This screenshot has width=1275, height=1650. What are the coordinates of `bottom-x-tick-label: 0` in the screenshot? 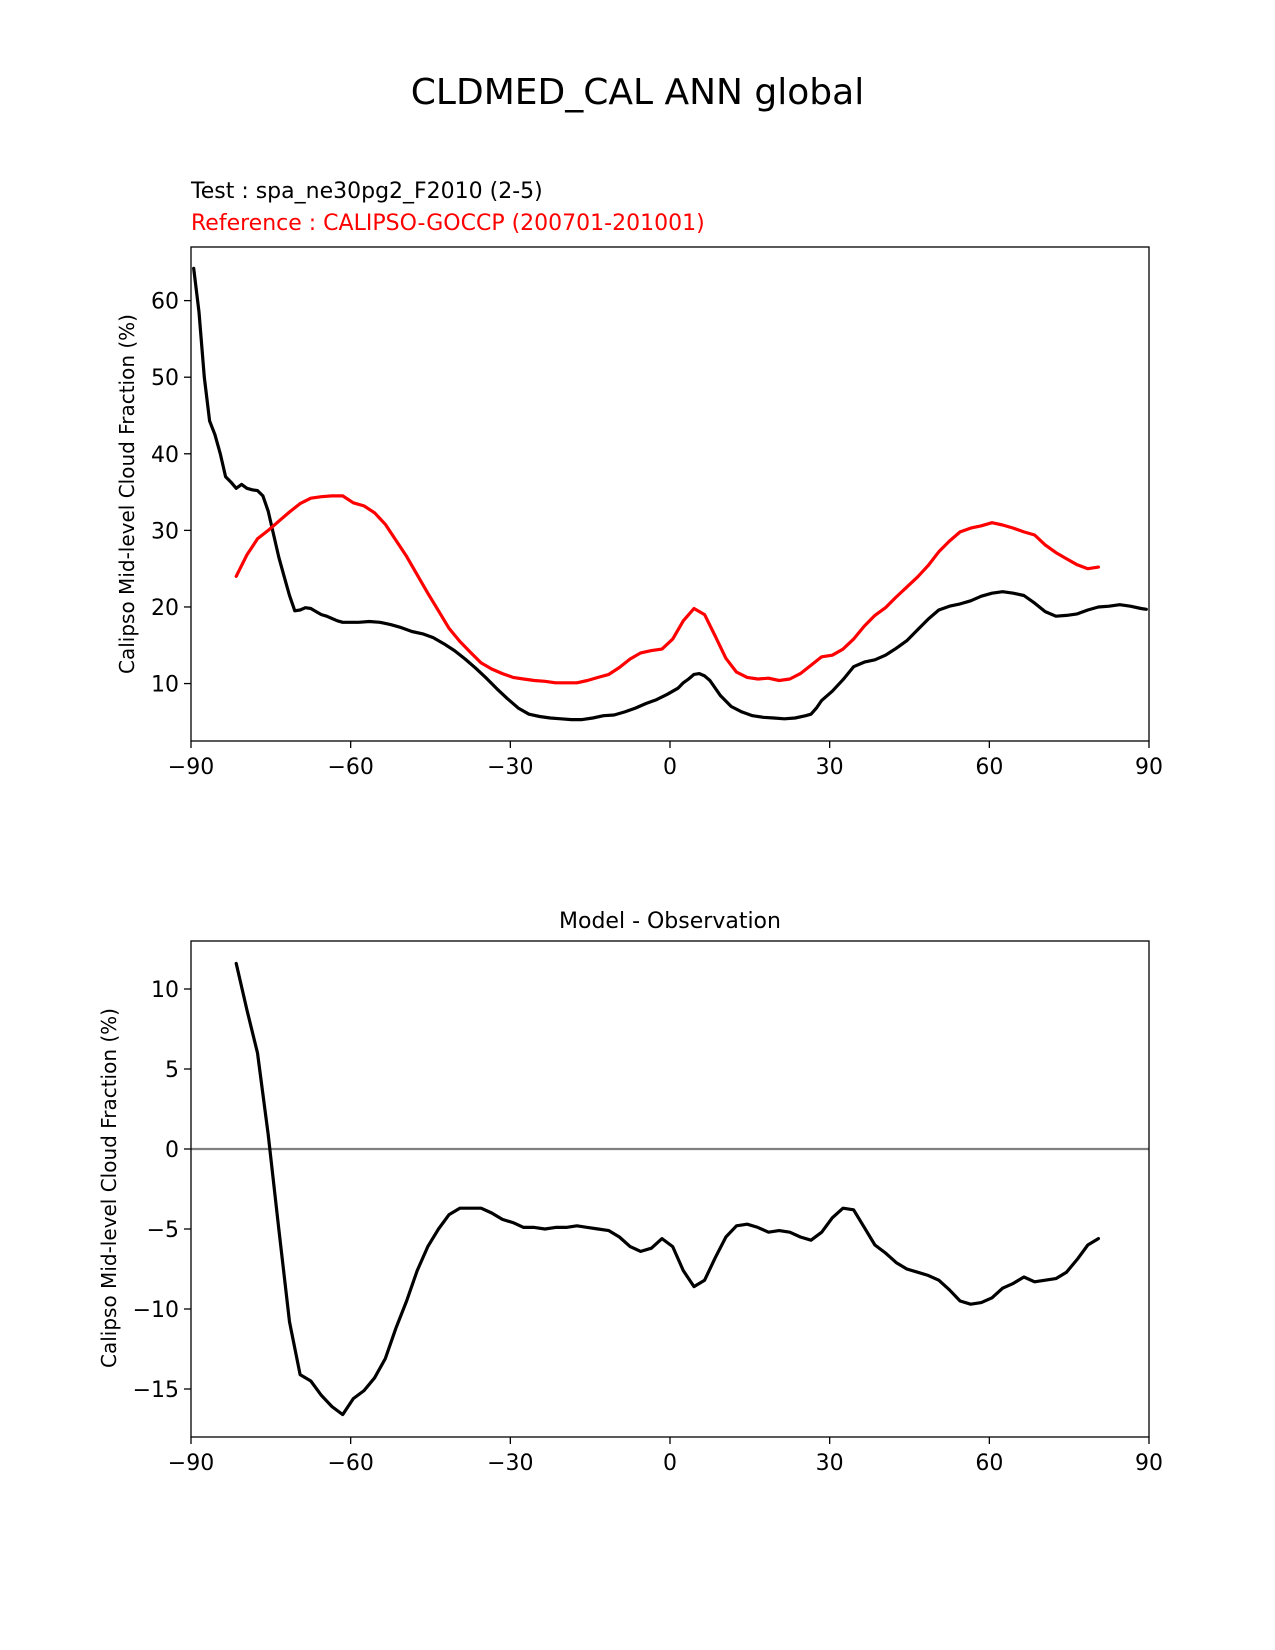 It's located at (670, 1463).